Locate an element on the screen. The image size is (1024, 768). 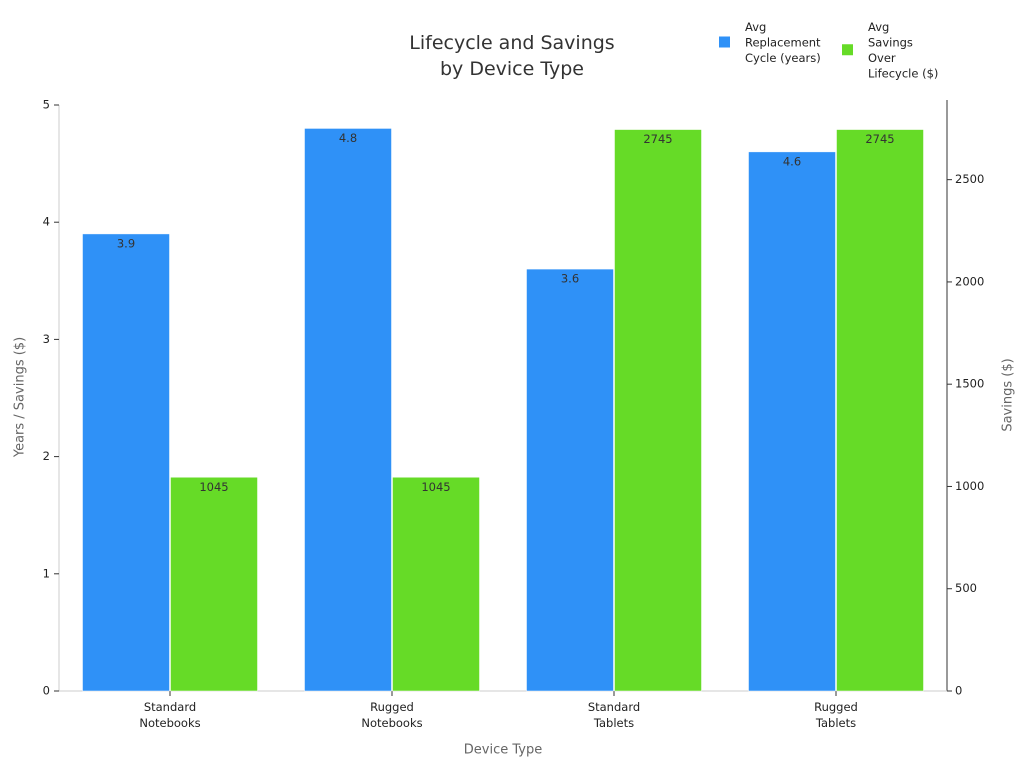
value-label: 3.6 is located at coordinates (570, 279).